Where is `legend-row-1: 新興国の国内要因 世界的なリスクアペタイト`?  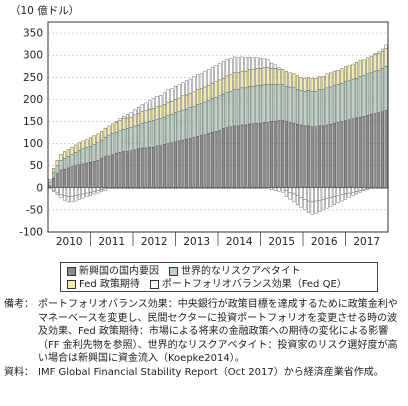
legend-row-1: 新興国の国内要因 世界的なリスクアペタイト is located at coordinates (219, 271).